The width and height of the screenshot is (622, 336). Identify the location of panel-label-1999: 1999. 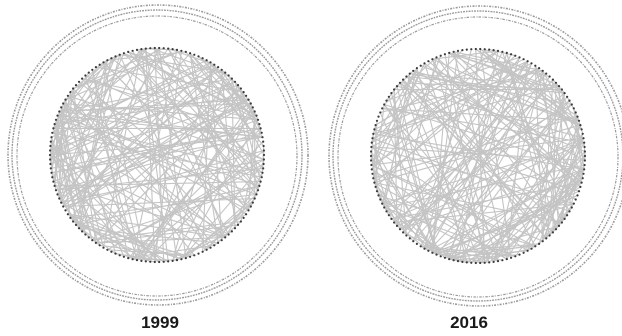
(160, 322).